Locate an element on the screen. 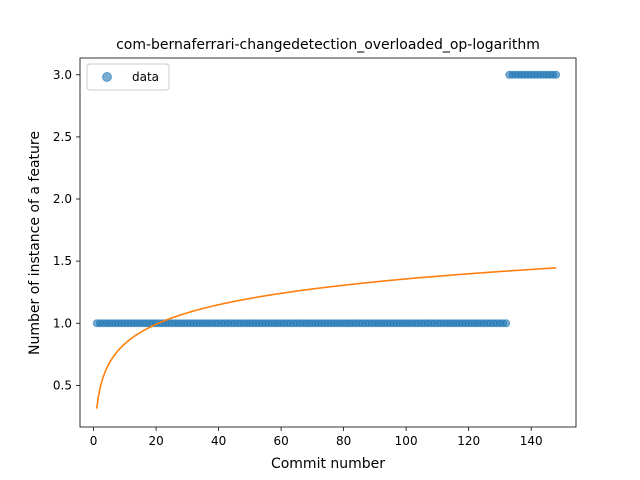  x-tick-label: 120 is located at coordinates (468, 441).